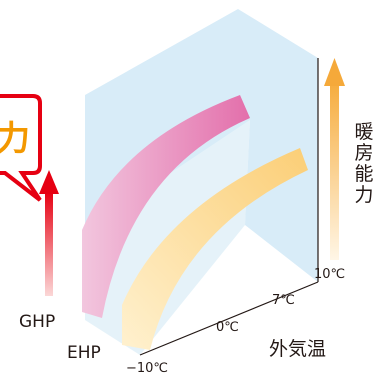  I want to click on heating-capacity-axis-label: 暖 房 能 力, so click(364, 164).